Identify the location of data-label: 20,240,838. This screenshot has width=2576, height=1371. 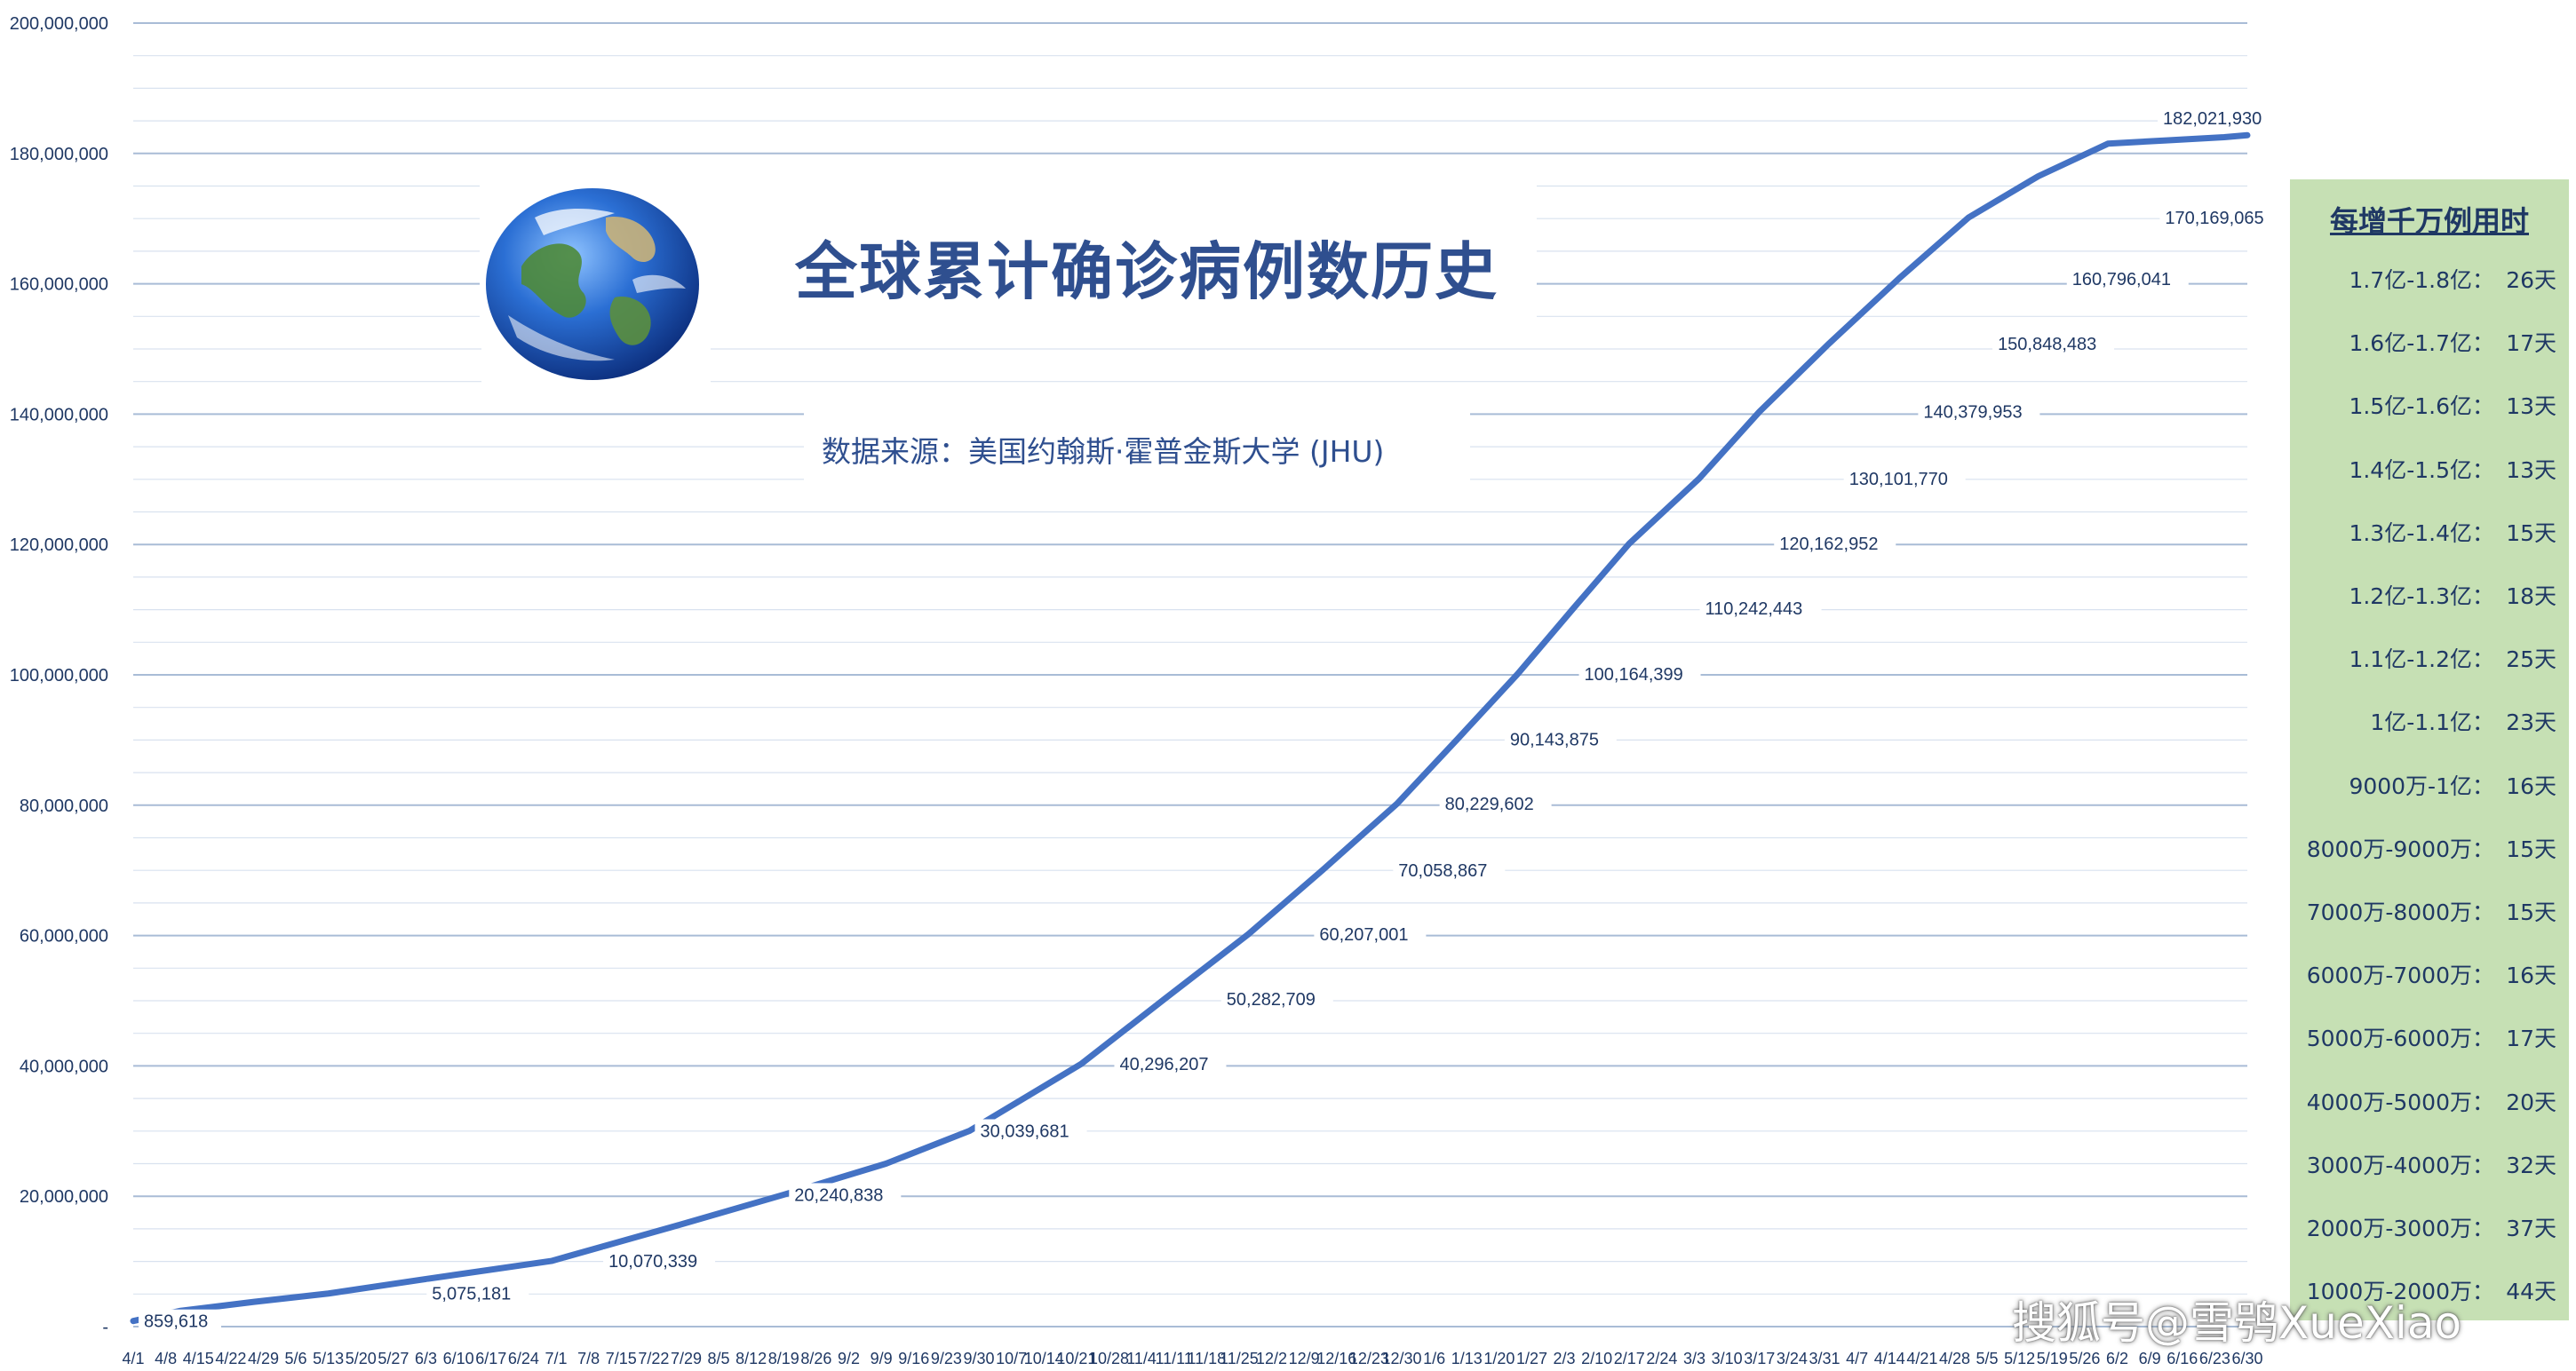
(838, 1195).